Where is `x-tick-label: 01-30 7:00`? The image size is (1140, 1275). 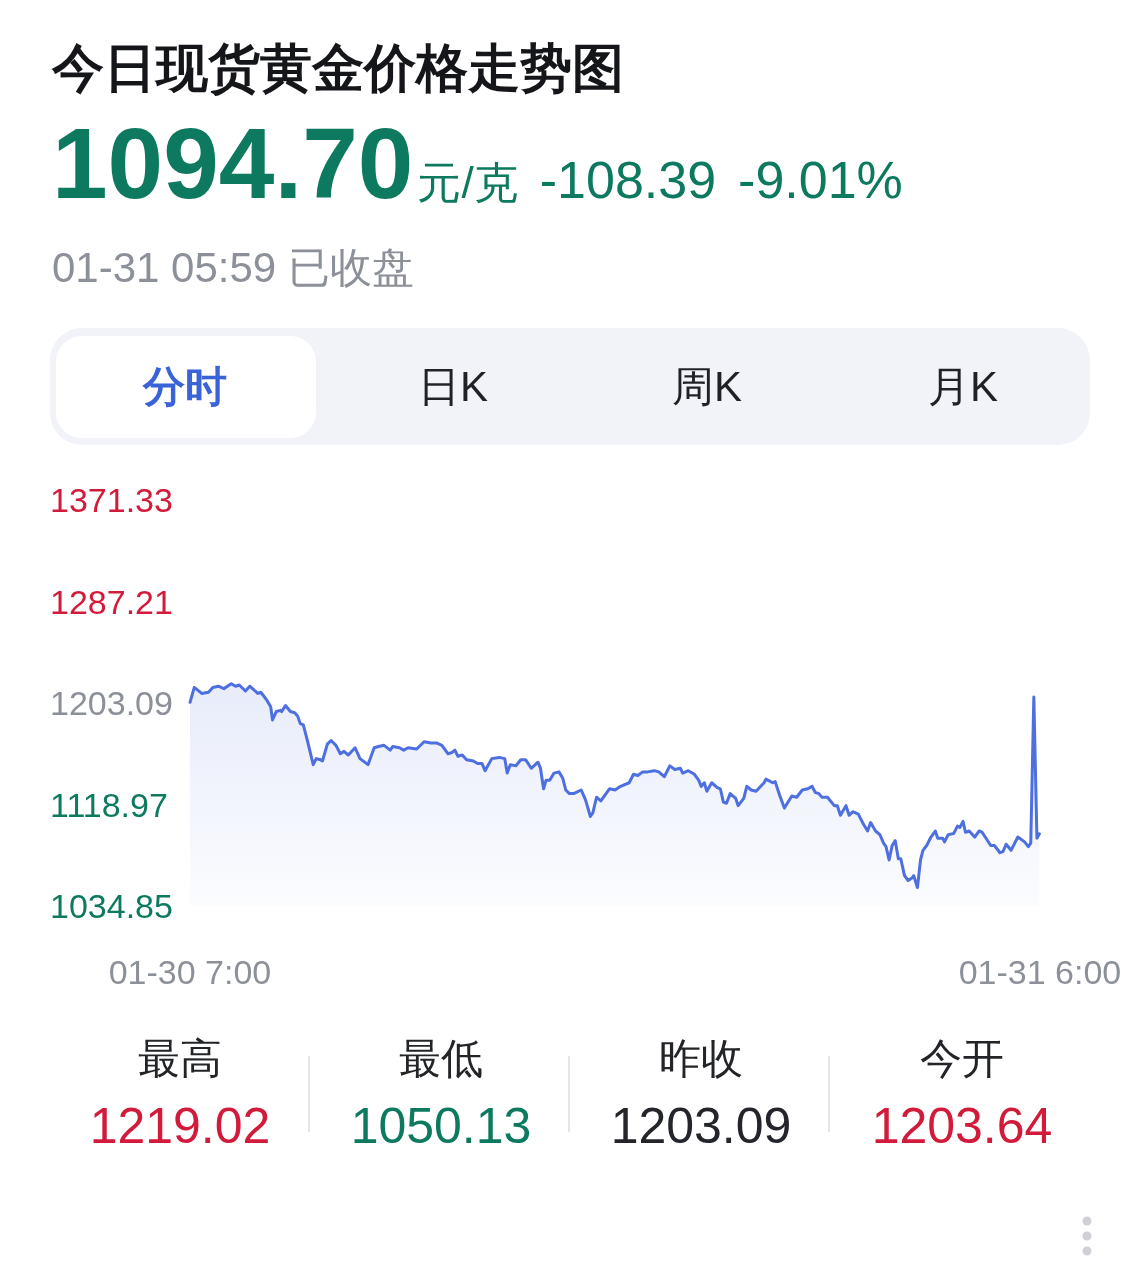
x-tick-label: 01-30 7:00 is located at coordinates (190, 972).